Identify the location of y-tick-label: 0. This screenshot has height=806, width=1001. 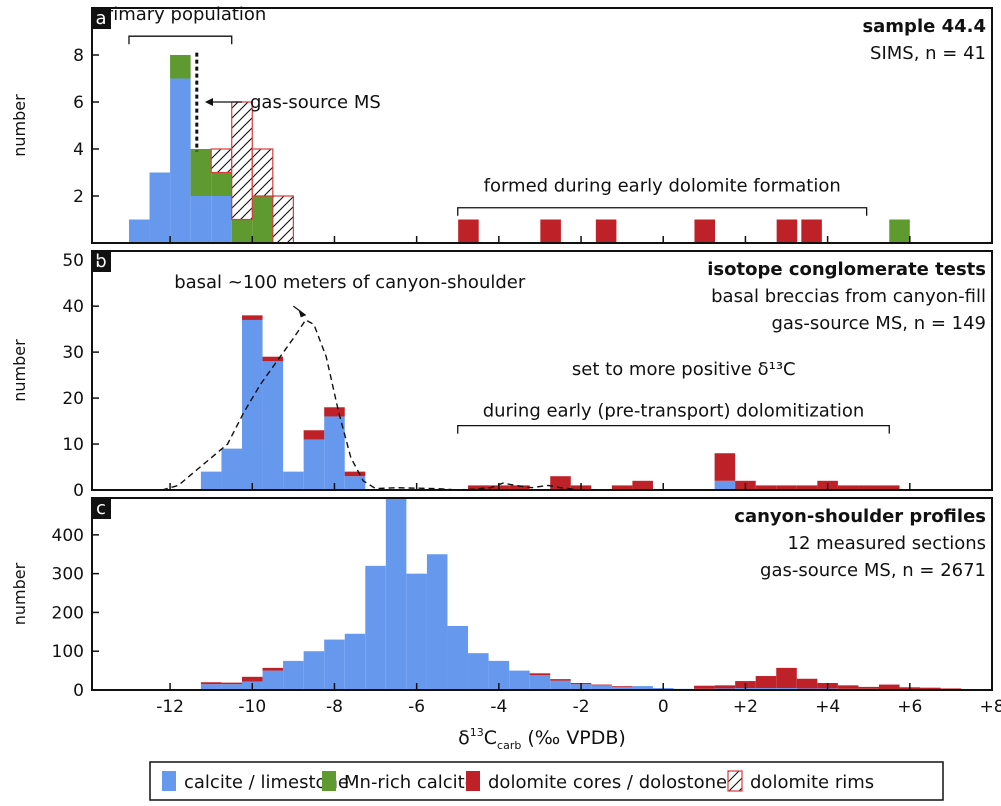
(78, 491).